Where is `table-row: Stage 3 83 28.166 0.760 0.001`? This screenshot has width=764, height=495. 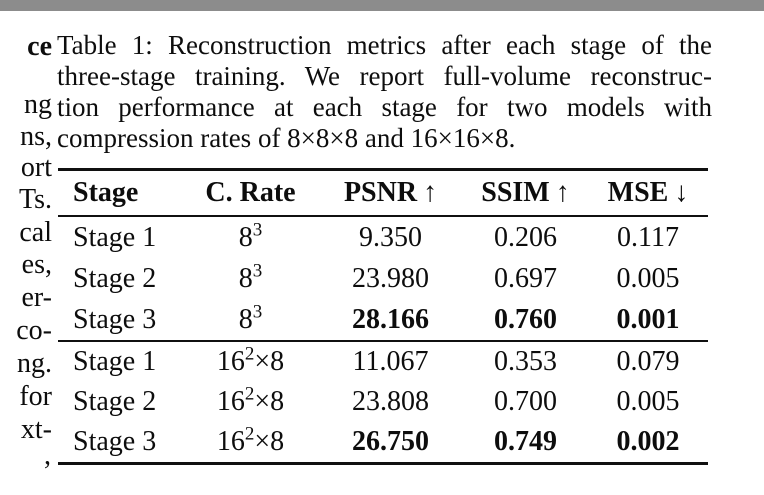
table-row: Stage 3 83 28.166 0.760 0.001 is located at coordinates (383, 319).